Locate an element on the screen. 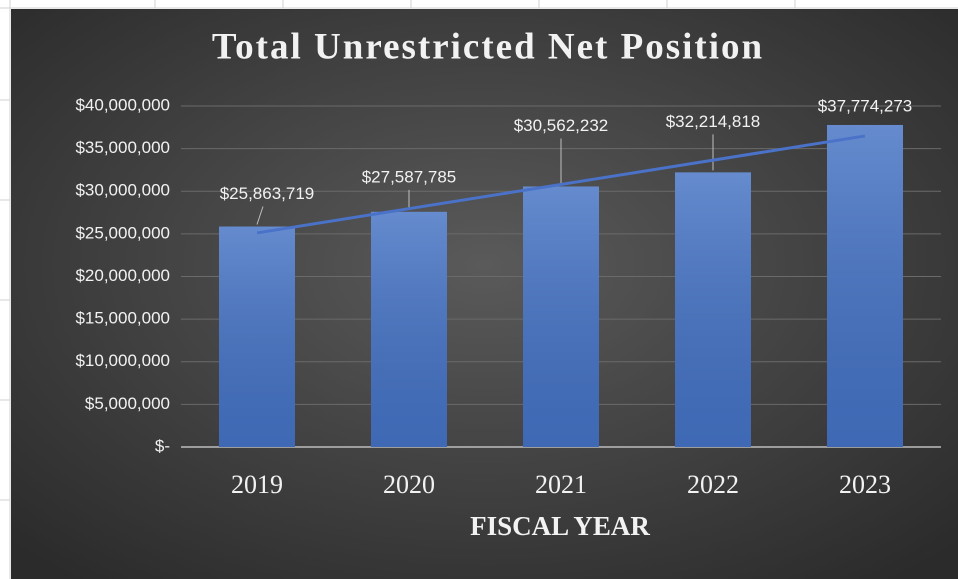 The image size is (958, 579). y-tick-label: $- is located at coordinates (162, 445).